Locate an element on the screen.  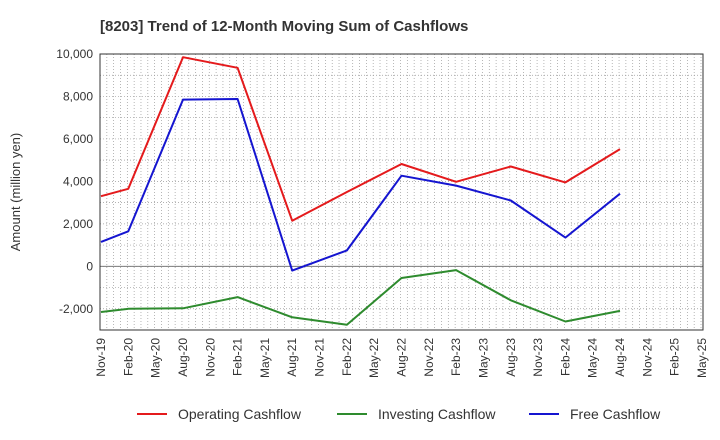
y-tick-label: 4,000 is located at coordinates (78, 181).